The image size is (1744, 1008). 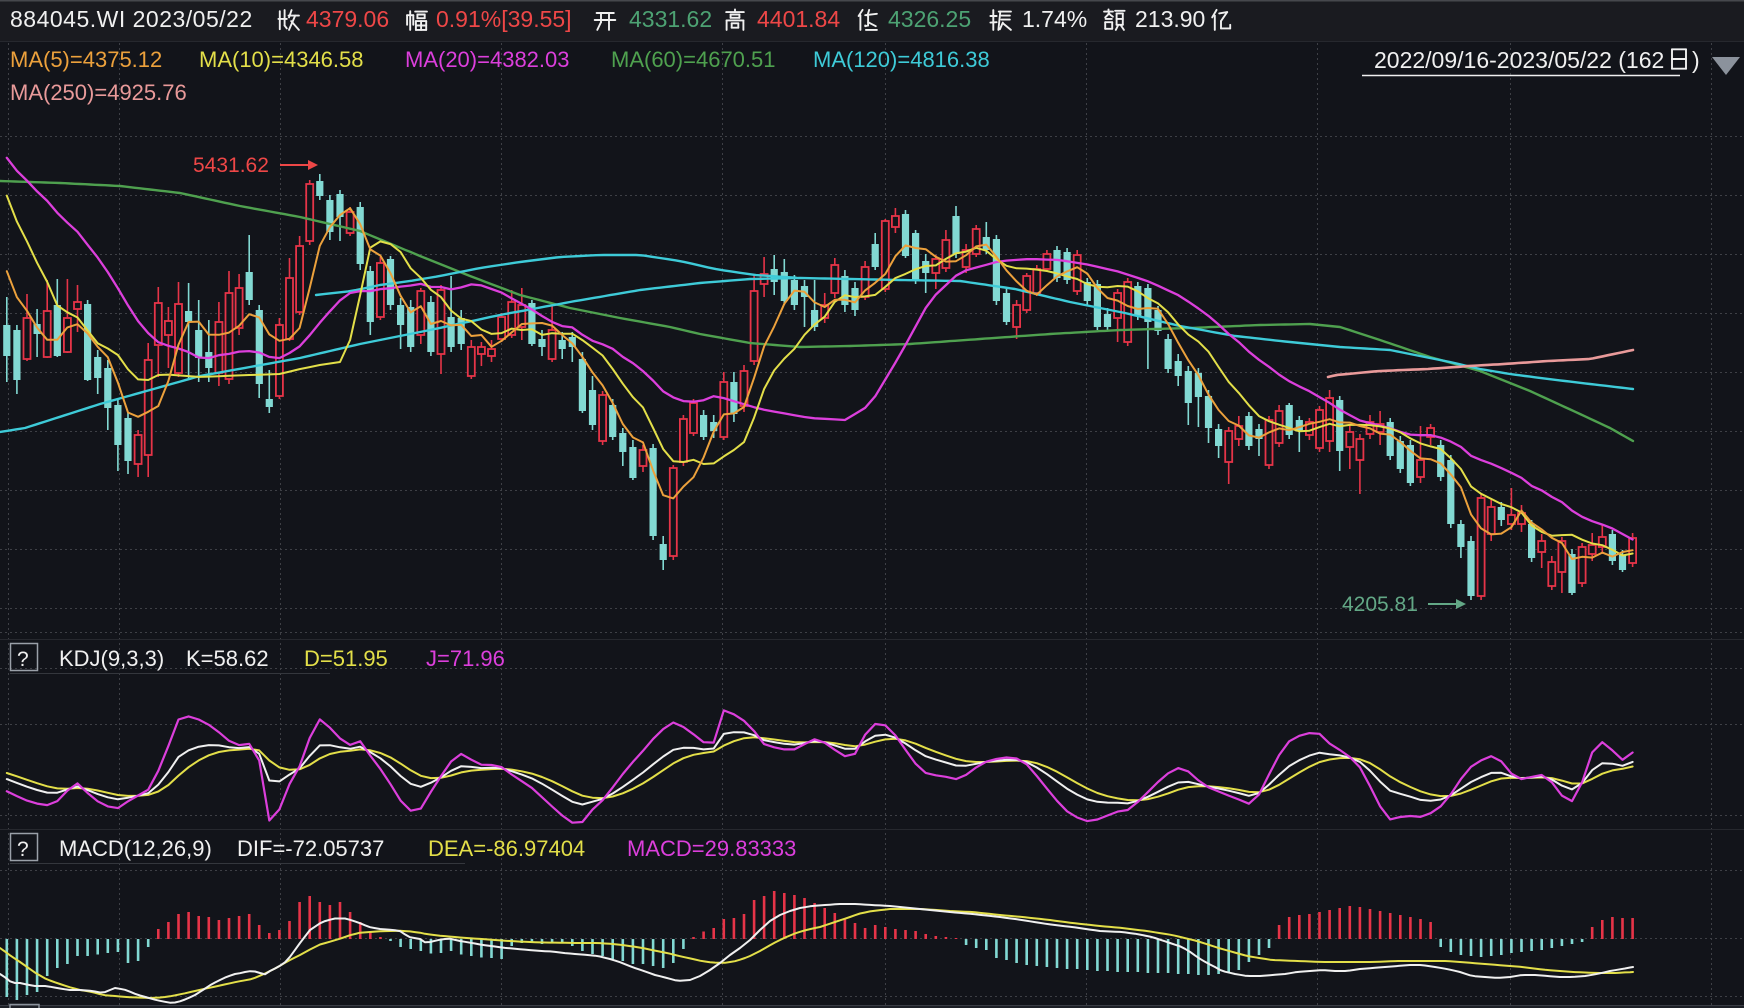 What do you see at coordinates (227, 658) in the screenshot?
I see `svg-text: K=58.62` at bounding box center [227, 658].